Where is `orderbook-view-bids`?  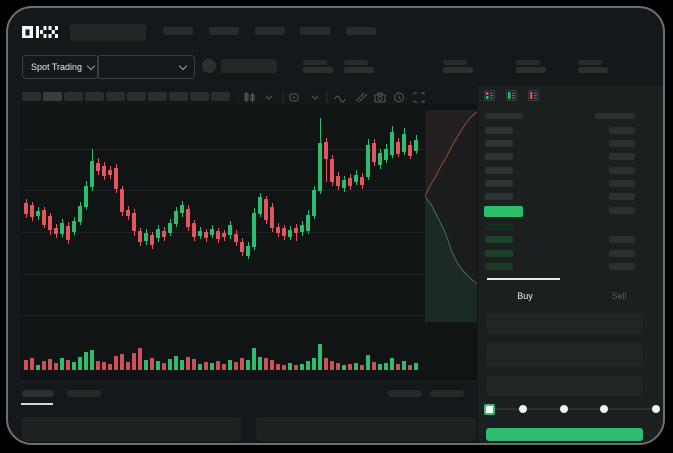
orderbook-view-bids is located at coordinates (511, 95).